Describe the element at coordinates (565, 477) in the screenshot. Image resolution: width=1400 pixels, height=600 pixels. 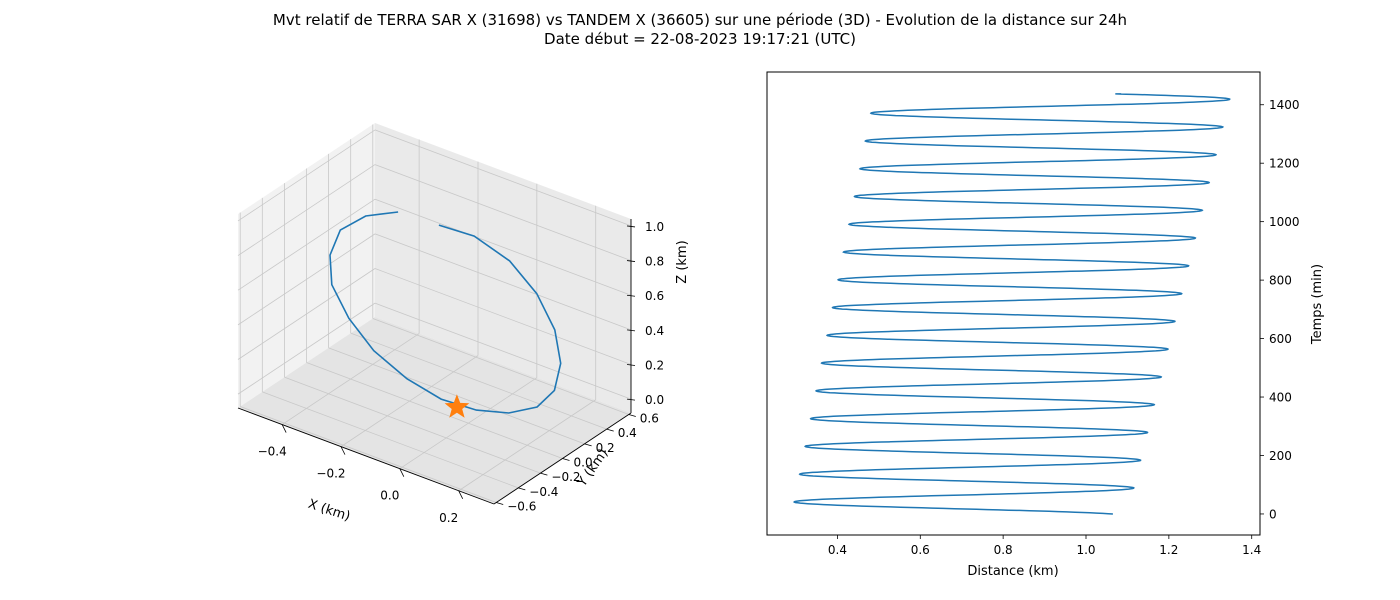
I see `y-tick-label: −0.2` at that location.